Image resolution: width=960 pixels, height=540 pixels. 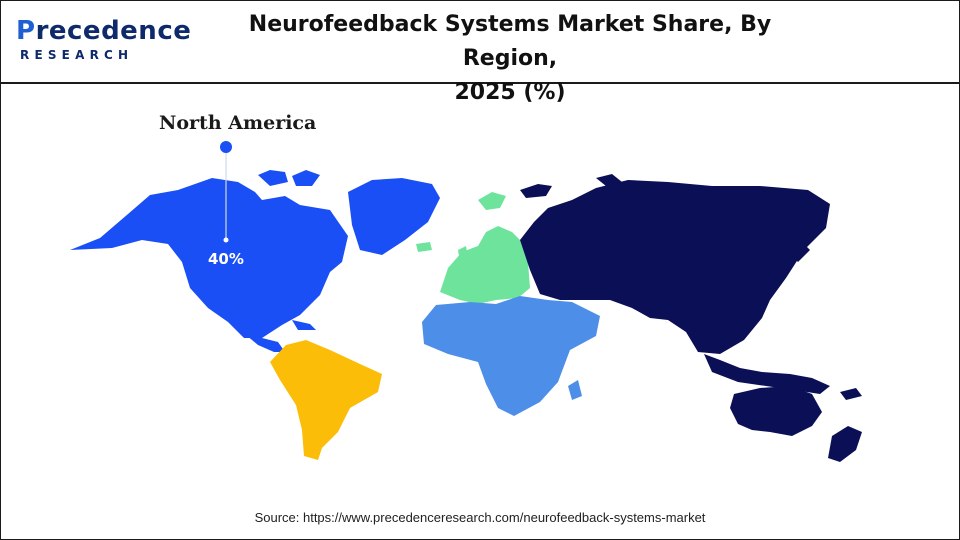 What do you see at coordinates (255, 261) in the screenshot?
I see `region-north-america` at bounding box center [255, 261].